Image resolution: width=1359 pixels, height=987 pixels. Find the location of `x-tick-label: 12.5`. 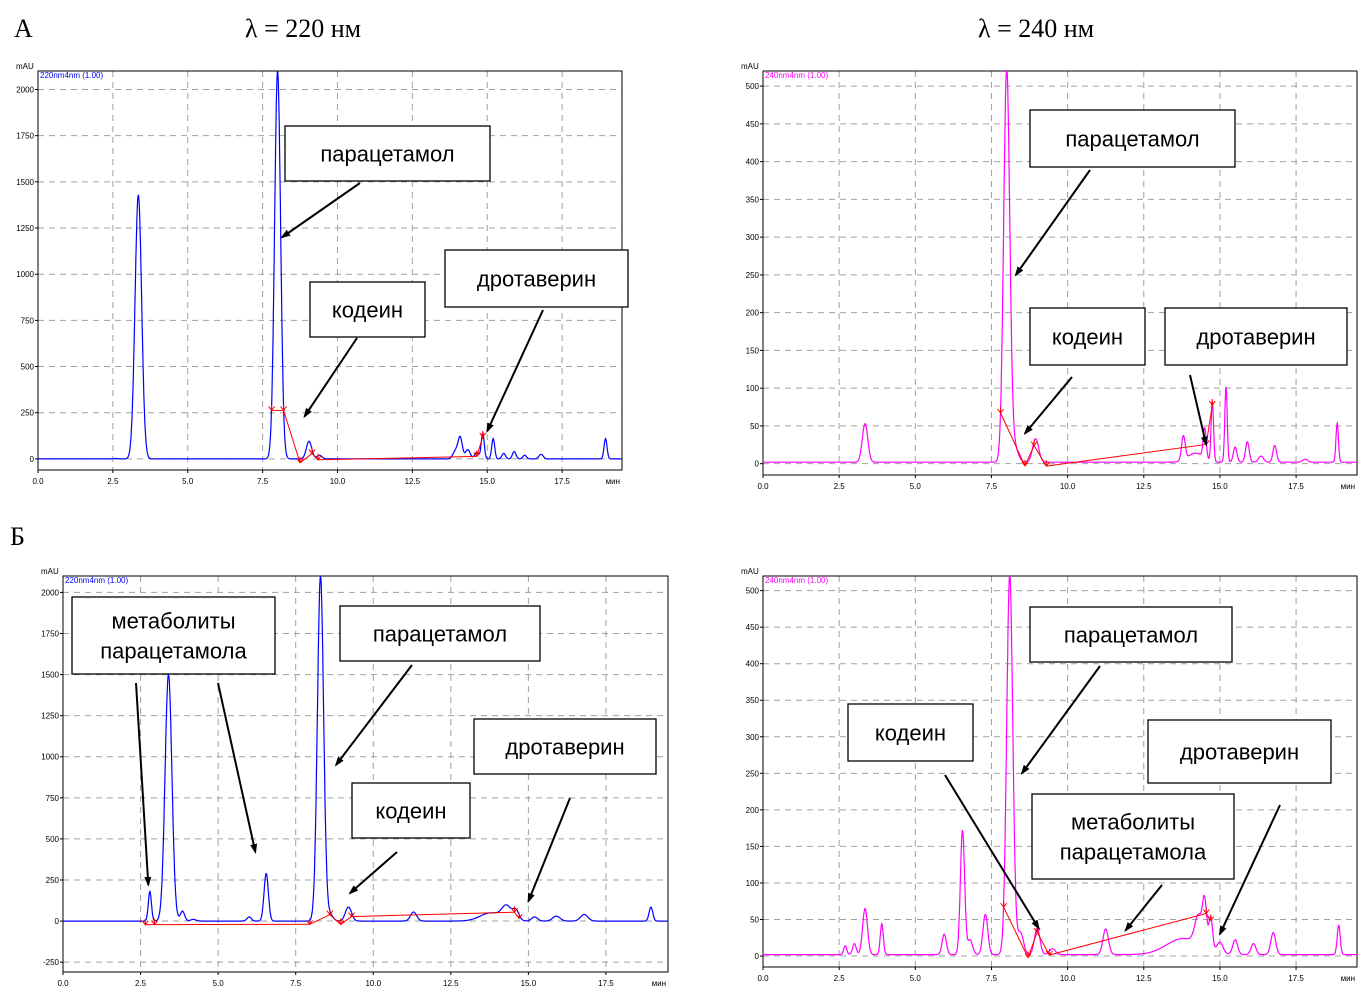

x-tick-label: 12.5 is located at coordinates (451, 983).